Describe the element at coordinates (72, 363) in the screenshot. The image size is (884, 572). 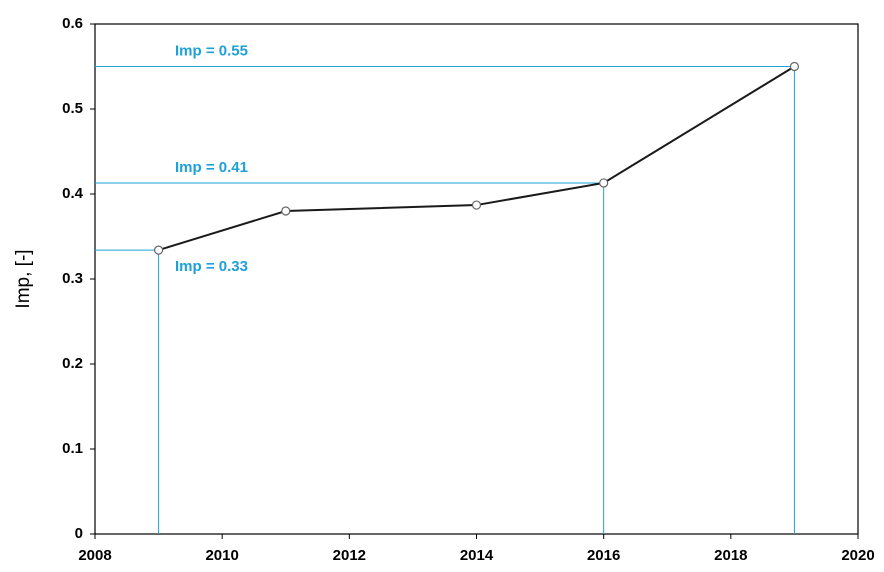
I see `y-tick-label: 0.2` at that location.